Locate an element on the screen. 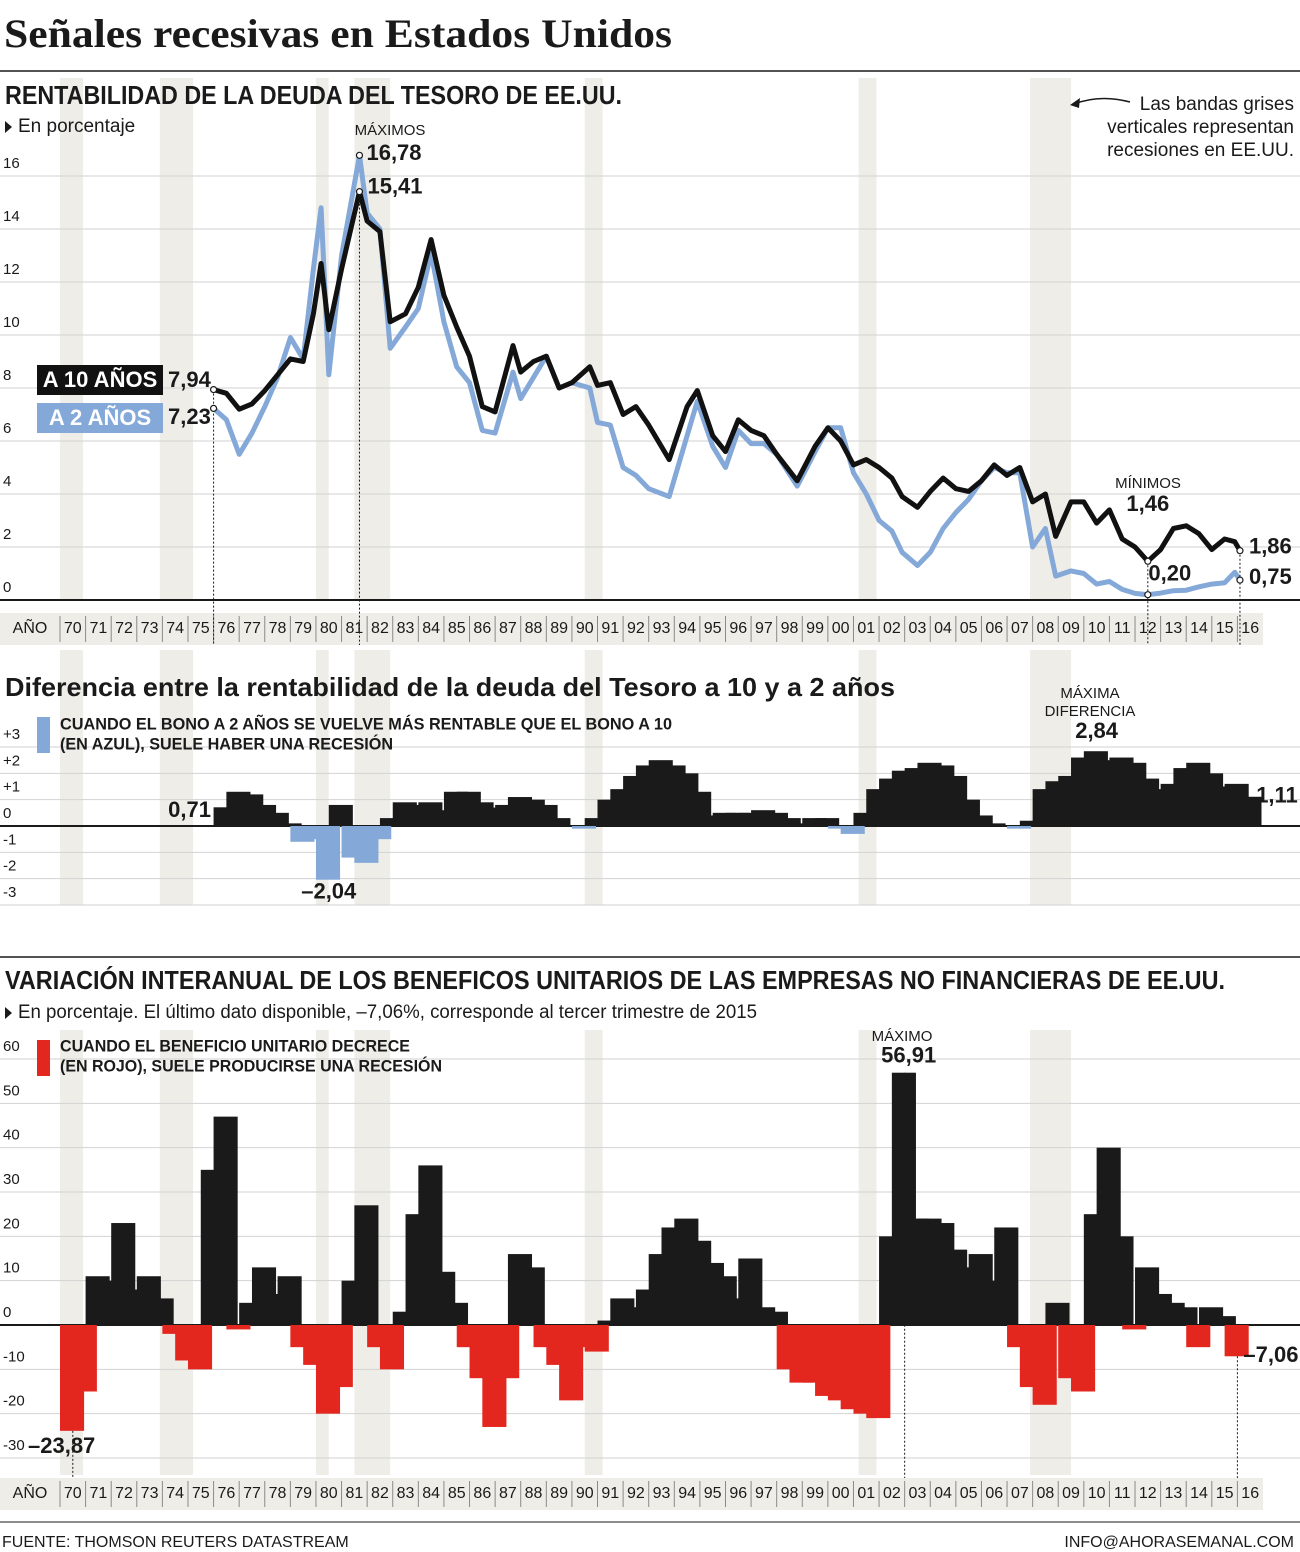 The width and height of the screenshot is (1300, 1552). x-tick-label: 85 is located at coordinates (457, 1493).